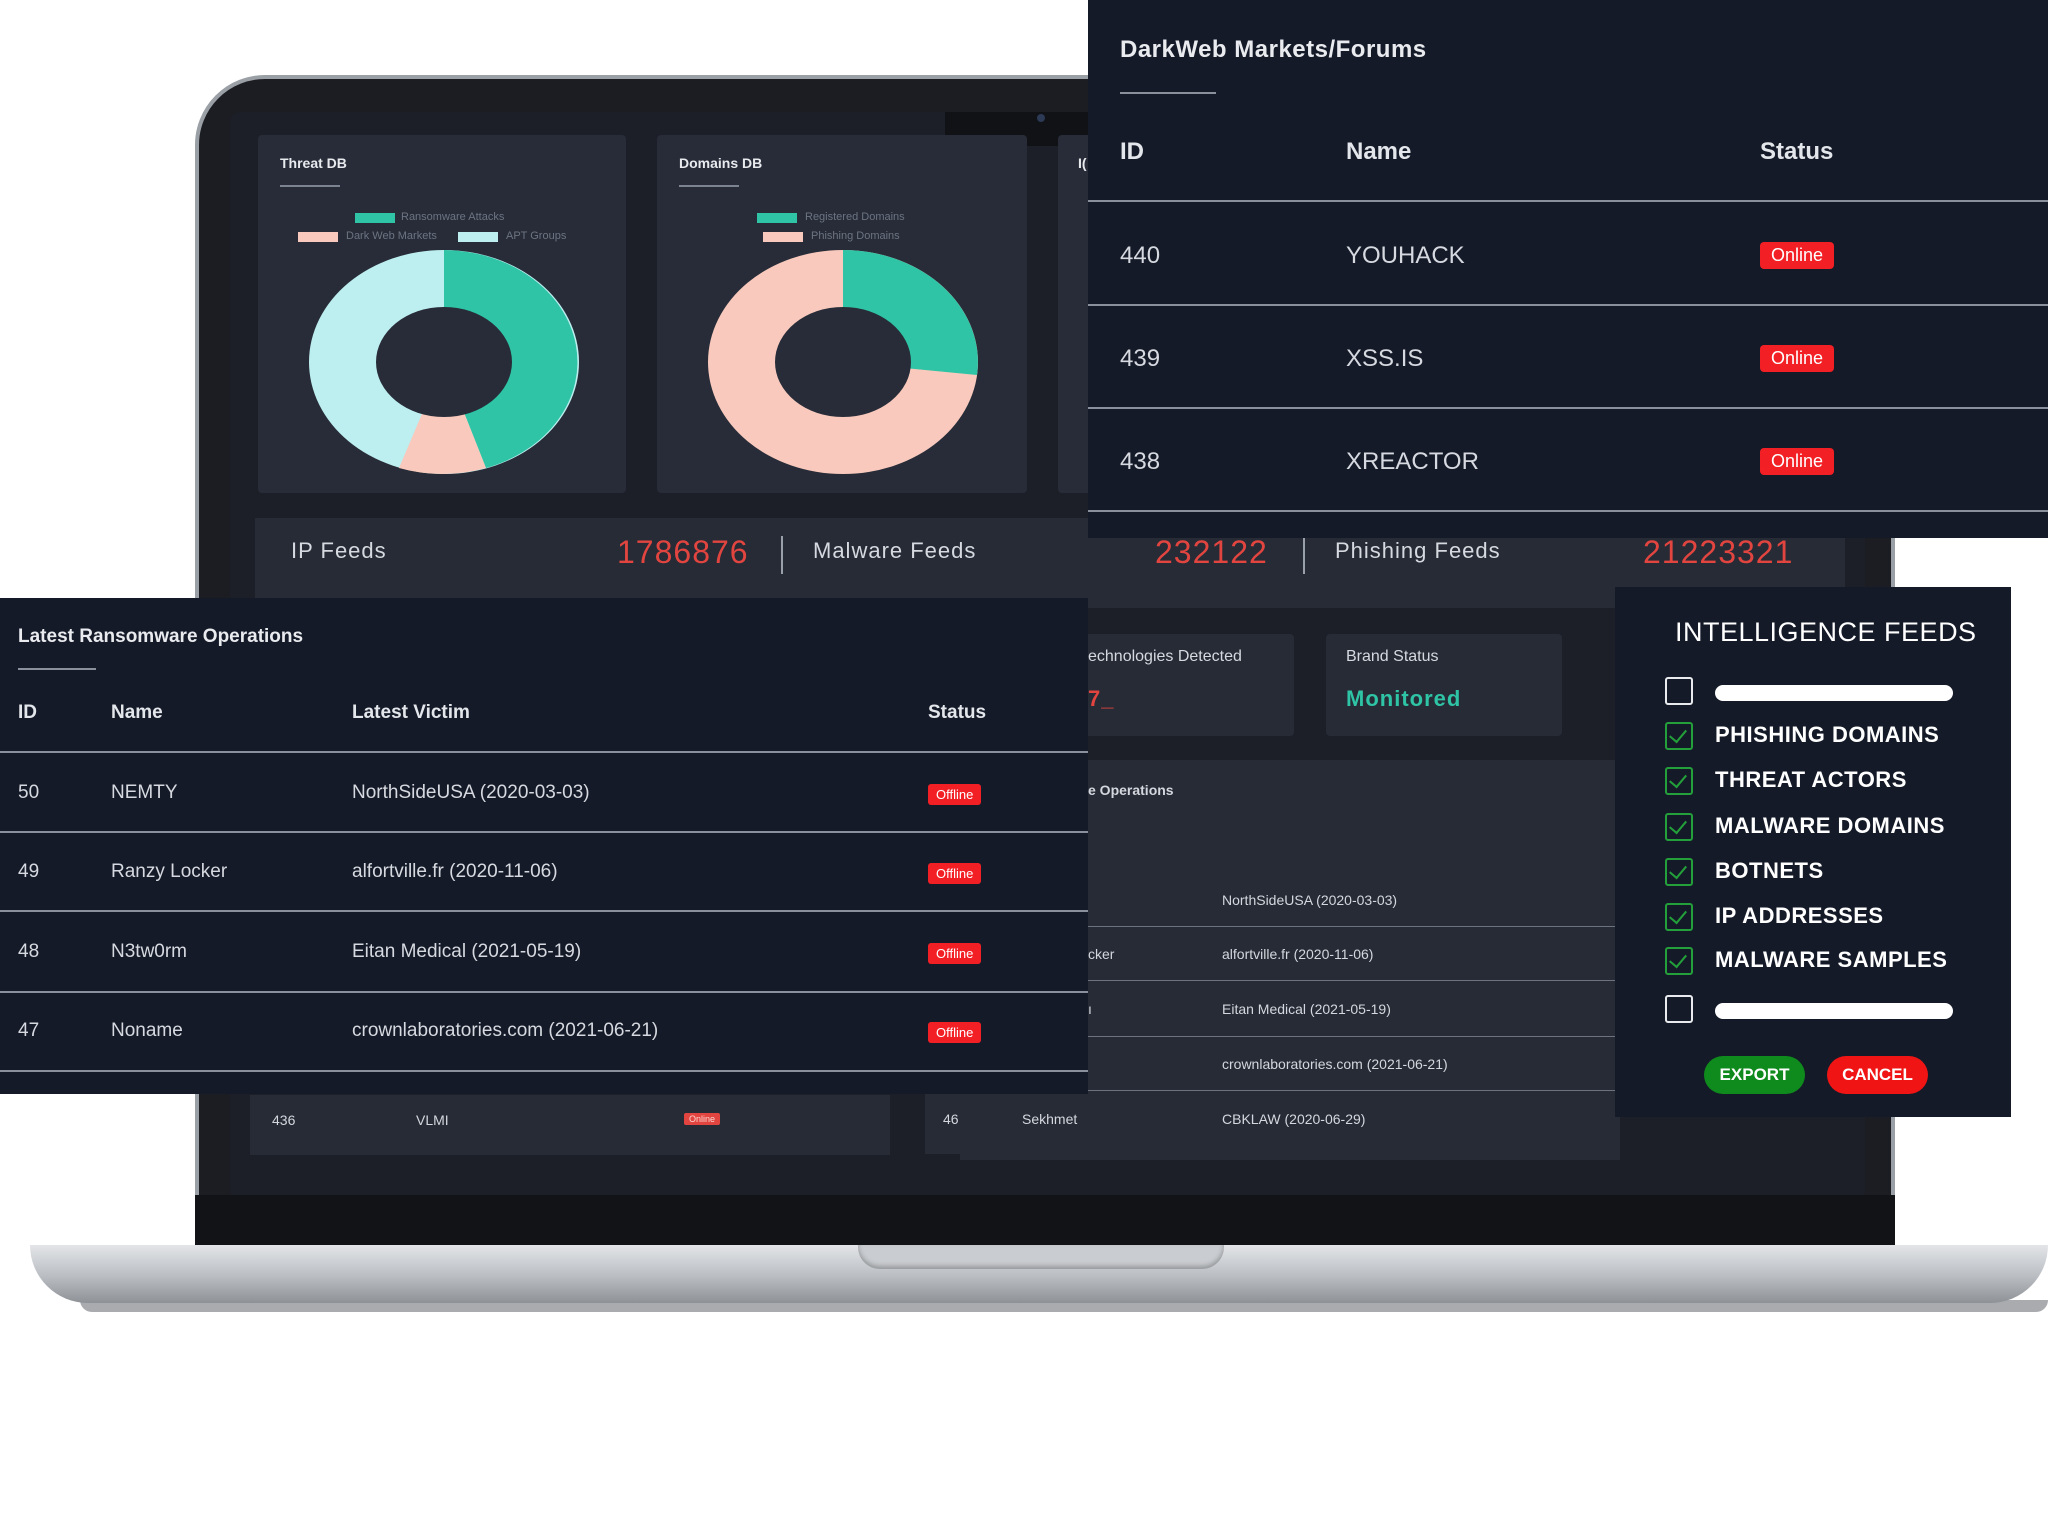 The height and width of the screenshot is (1536, 2048). What do you see at coordinates (1830, 964) in the screenshot?
I see `feed-option-malware-samples: MALWARE SAMPLES` at bounding box center [1830, 964].